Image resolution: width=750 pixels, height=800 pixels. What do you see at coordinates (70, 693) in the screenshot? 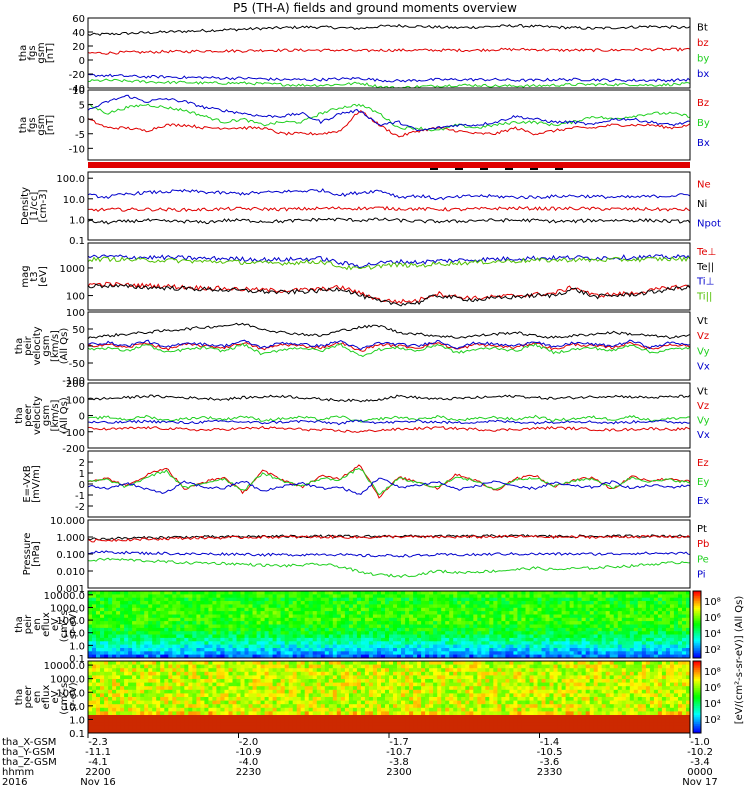
I see `ytick-peer_en_eflux-2: 100.0` at bounding box center [70, 693].